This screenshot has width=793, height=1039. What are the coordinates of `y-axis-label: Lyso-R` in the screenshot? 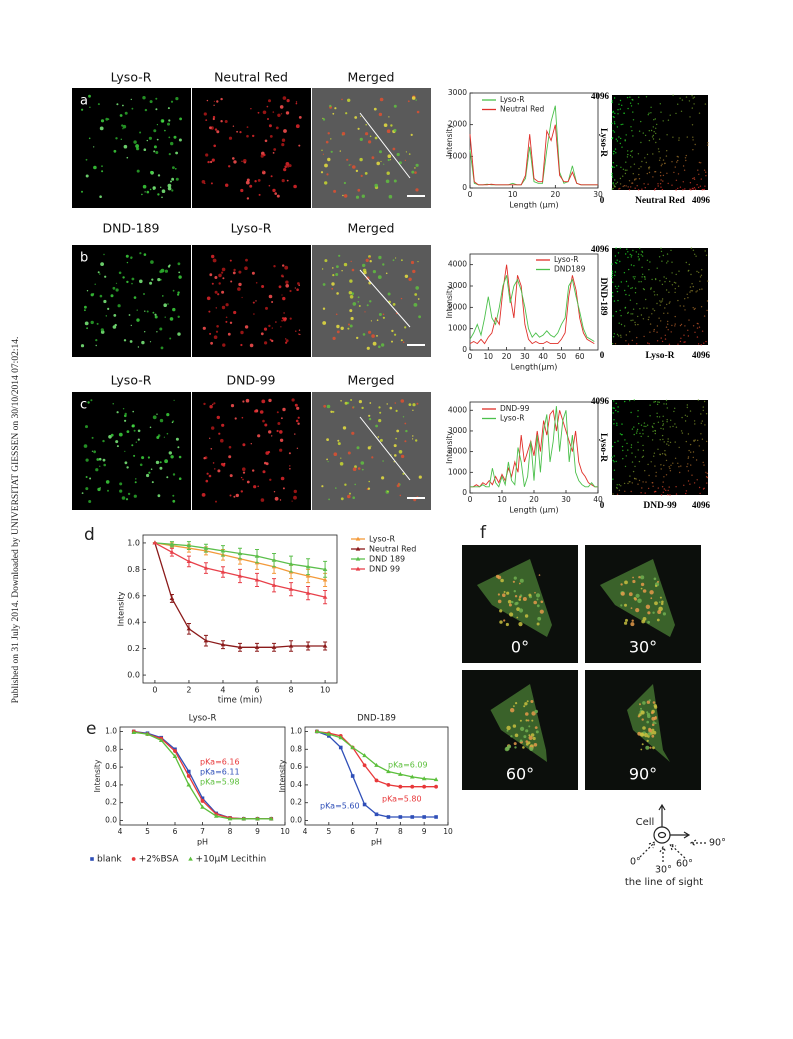 It's located at (603, 447).